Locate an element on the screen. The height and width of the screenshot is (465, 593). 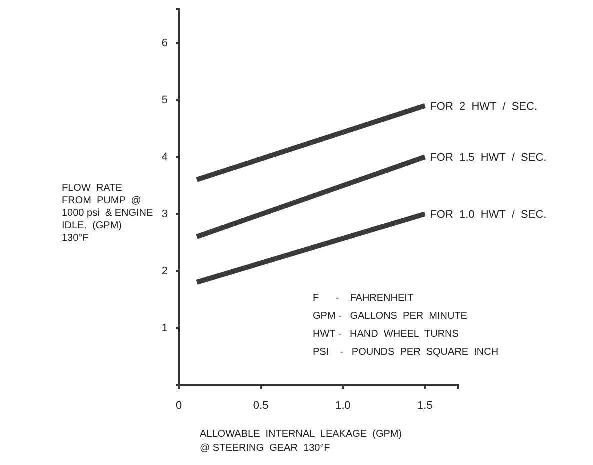
series-label: FOR 1.5 HWT / SEC. is located at coordinates (488, 158).